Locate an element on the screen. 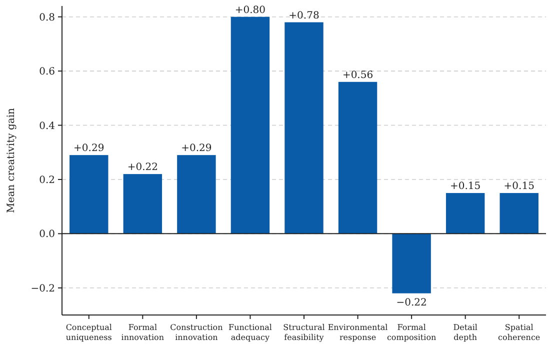 The image size is (550, 355). x-tick-label: Detail depth is located at coordinates (465, 332).